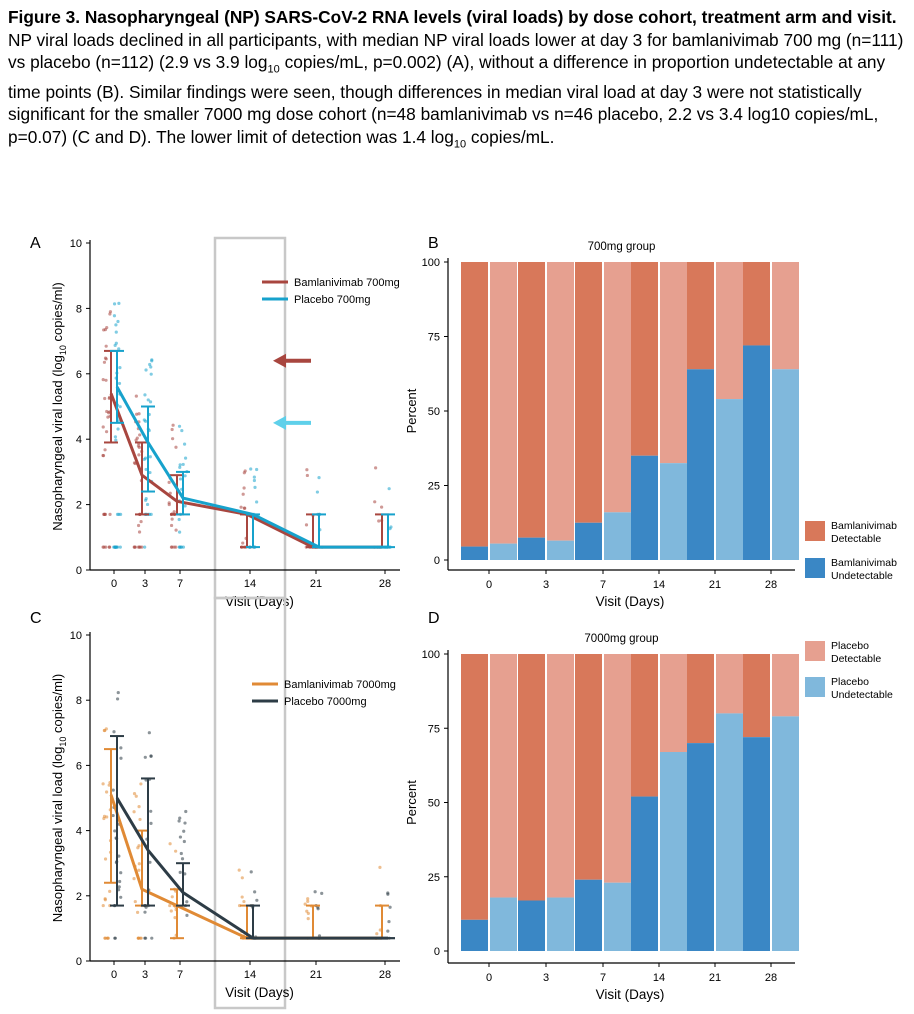 The image size is (914, 1014). What do you see at coordinates (385, 975) in the screenshot?
I see `panel-c-x-tick-label: 28` at bounding box center [385, 975].